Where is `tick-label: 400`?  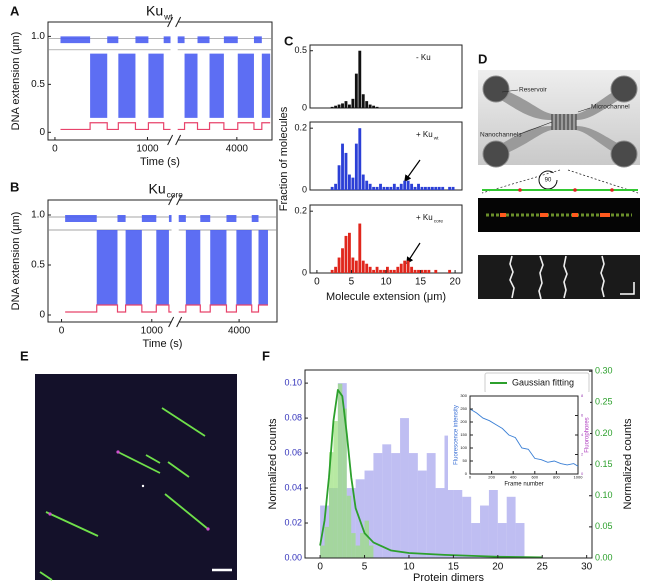
tick-label: 400 is located at coordinates (513, 477).